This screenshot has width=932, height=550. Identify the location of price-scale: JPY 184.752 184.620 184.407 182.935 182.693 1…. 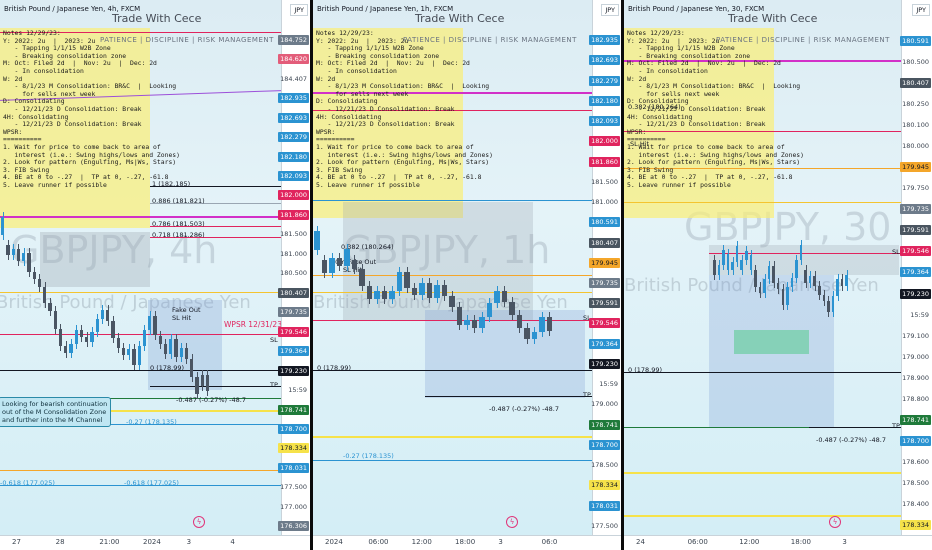
(294, 268).